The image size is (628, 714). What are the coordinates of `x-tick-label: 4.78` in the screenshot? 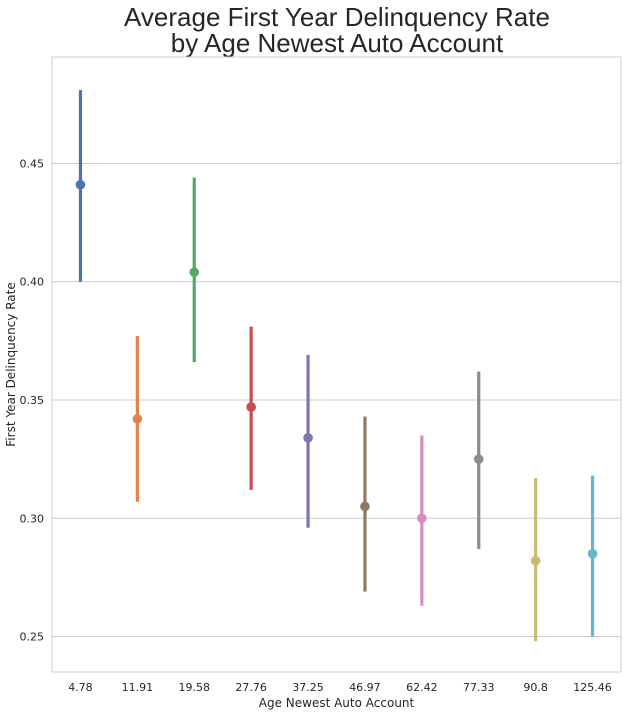 It's located at (80, 687).